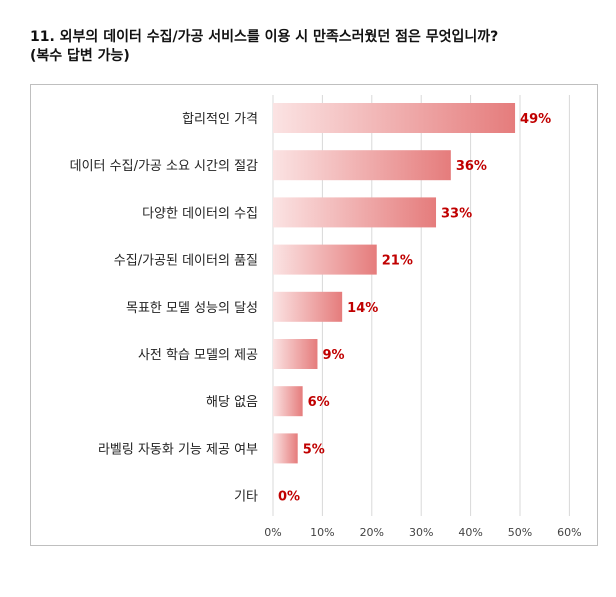 The height and width of the screenshot is (597, 616). What do you see at coordinates (535, 119) in the screenshot?
I see `value-label: 49%` at bounding box center [535, 119].